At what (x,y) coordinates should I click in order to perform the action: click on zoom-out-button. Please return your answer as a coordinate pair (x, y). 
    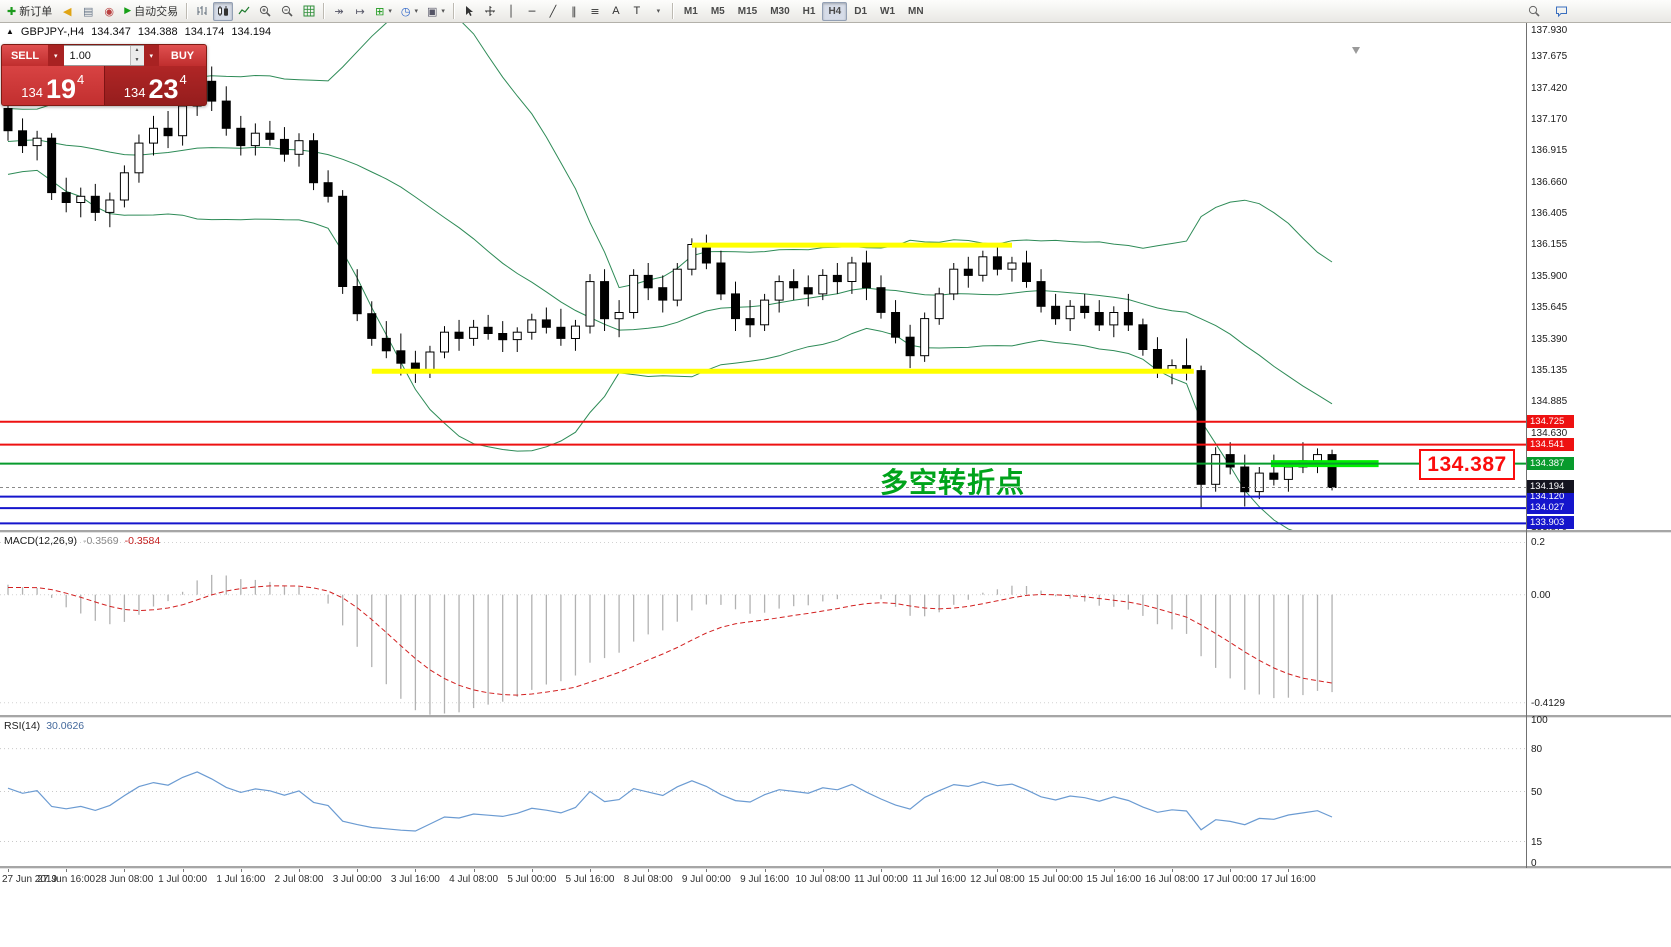
    Looking at the image, I should click on (287, 11).